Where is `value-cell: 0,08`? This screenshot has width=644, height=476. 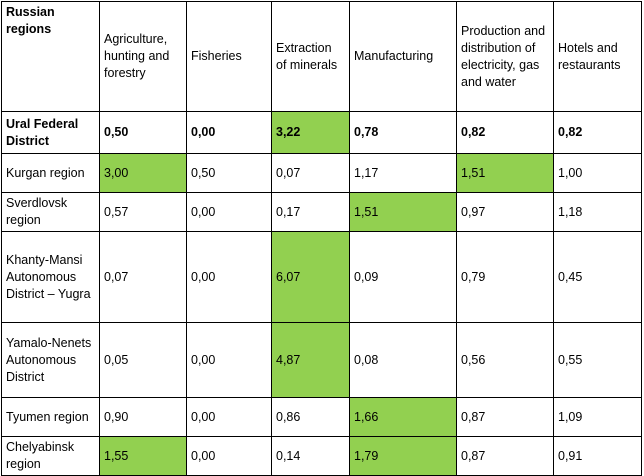 value-cell: 0,08 is located at coordinates (403, 360).